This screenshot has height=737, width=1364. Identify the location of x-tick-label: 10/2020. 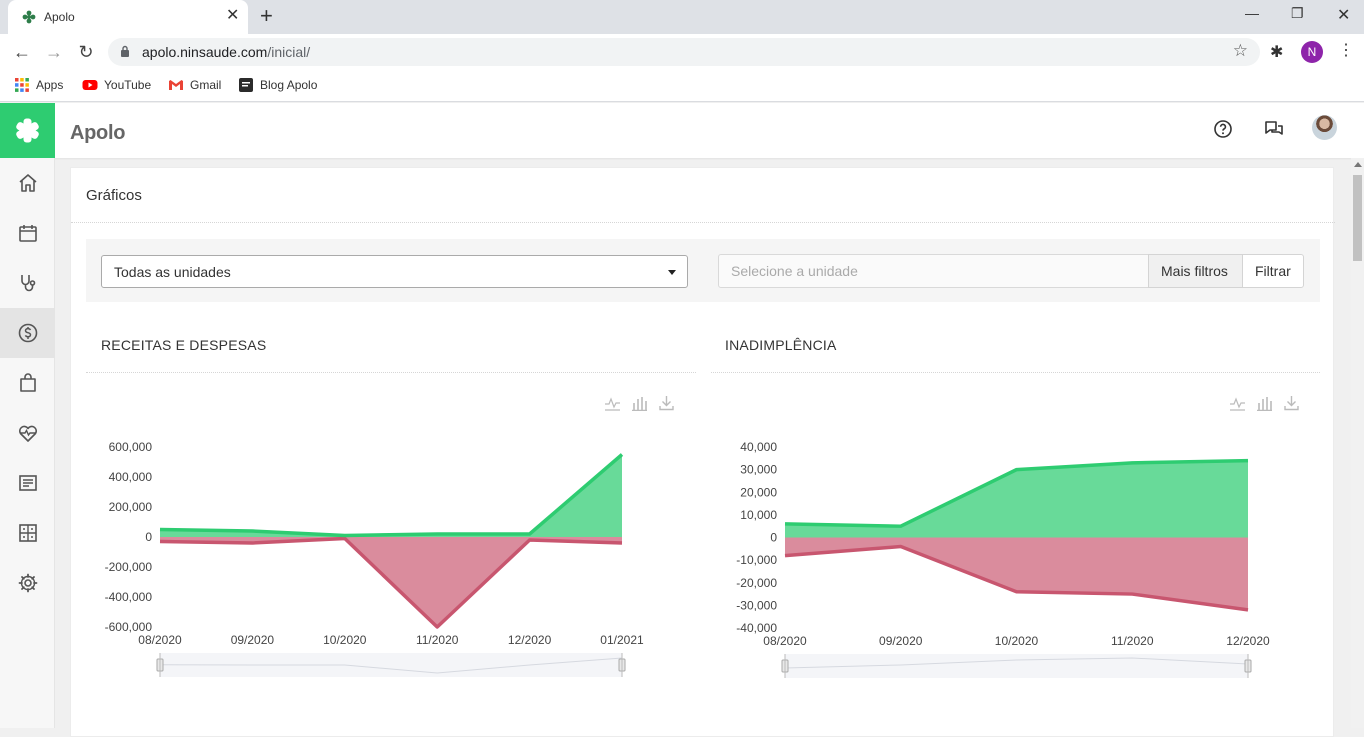
(345, 640).